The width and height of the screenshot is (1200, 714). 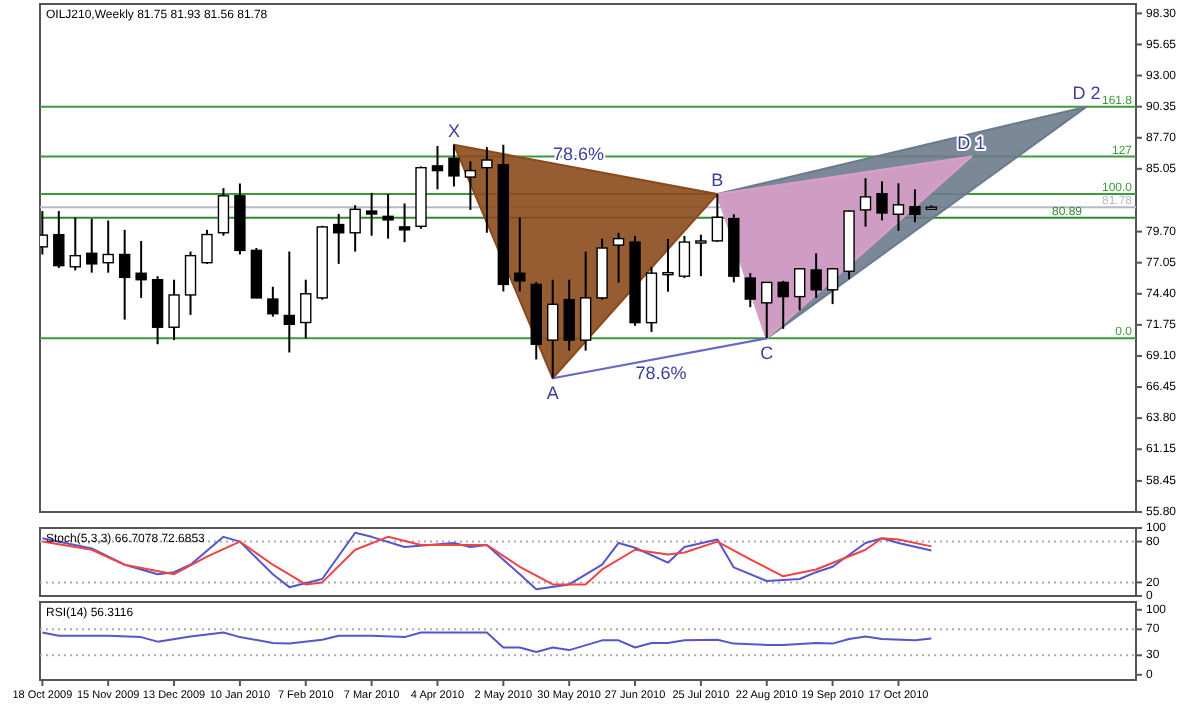 I want to click on annotation: D 1, so click(x=971, y=142).